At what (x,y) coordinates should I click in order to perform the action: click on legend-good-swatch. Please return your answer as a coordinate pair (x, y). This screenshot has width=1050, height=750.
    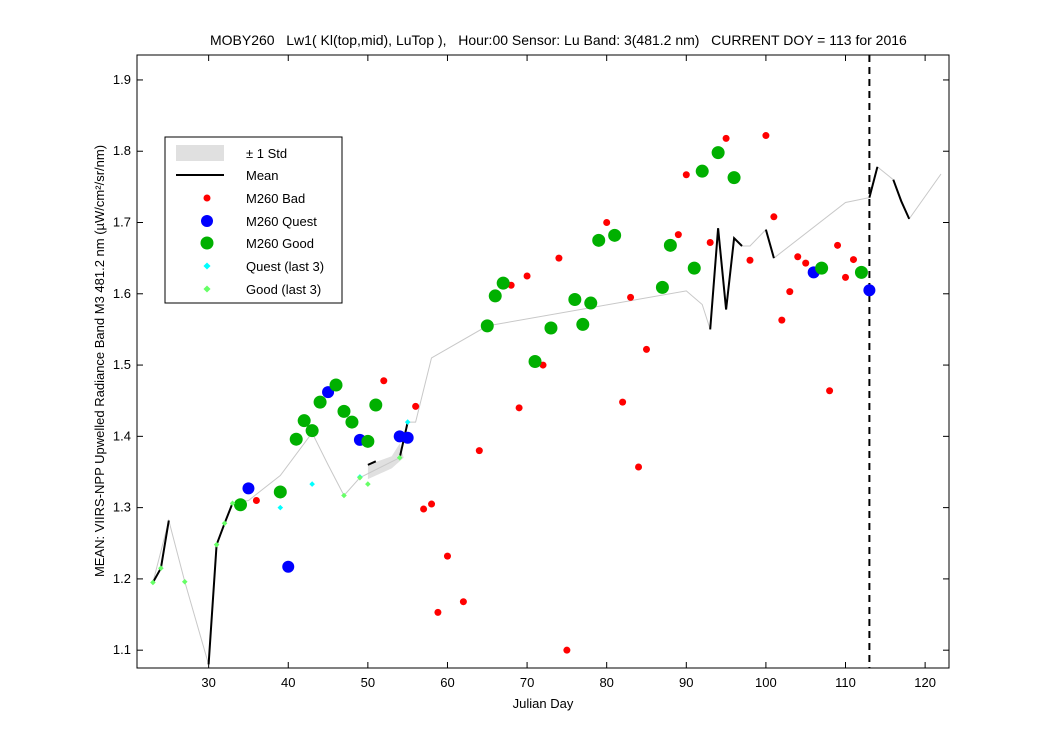
    Looking at the image, I should click on (207, 243).